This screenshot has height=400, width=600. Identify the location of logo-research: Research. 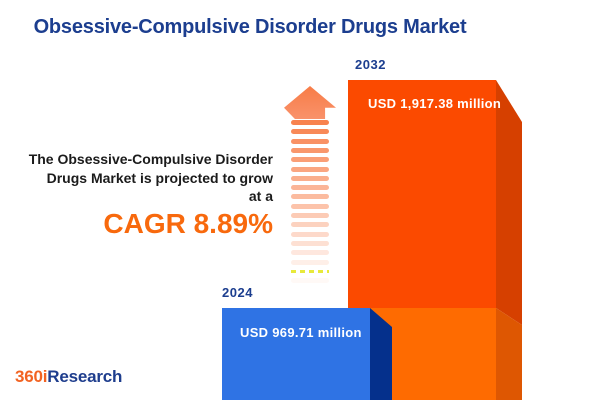
(85, 376).